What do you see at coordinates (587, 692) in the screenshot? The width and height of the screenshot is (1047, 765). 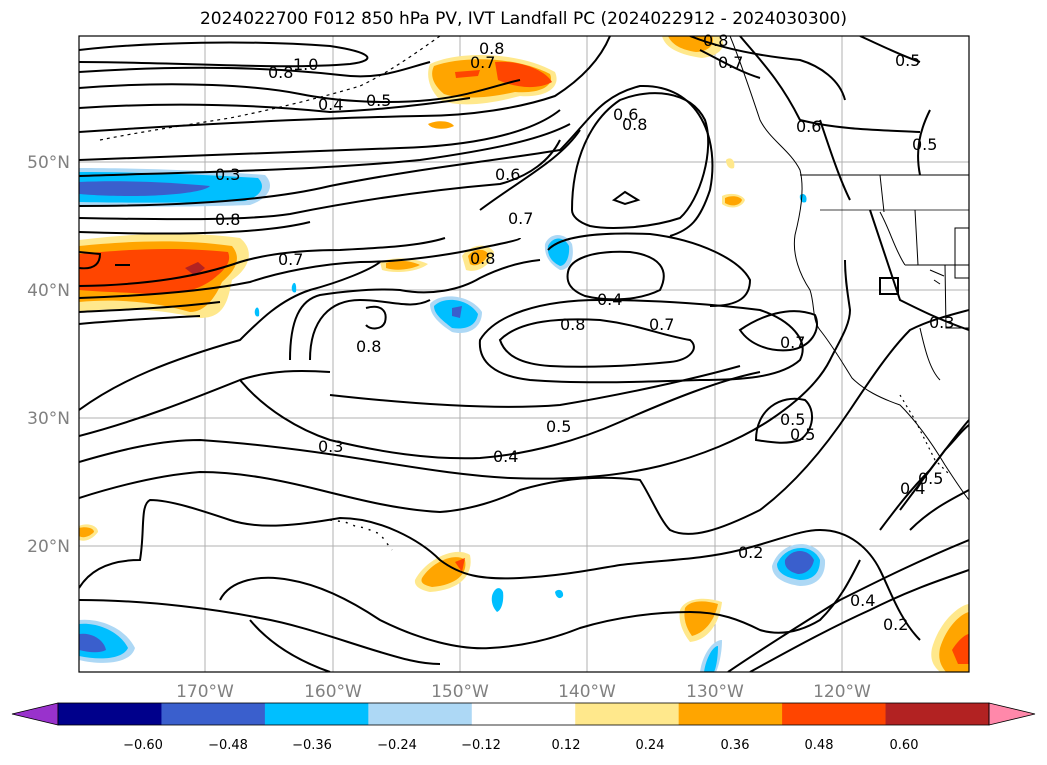 I see `lon-label-140w: 140°W` at bounding box center [587, 692].